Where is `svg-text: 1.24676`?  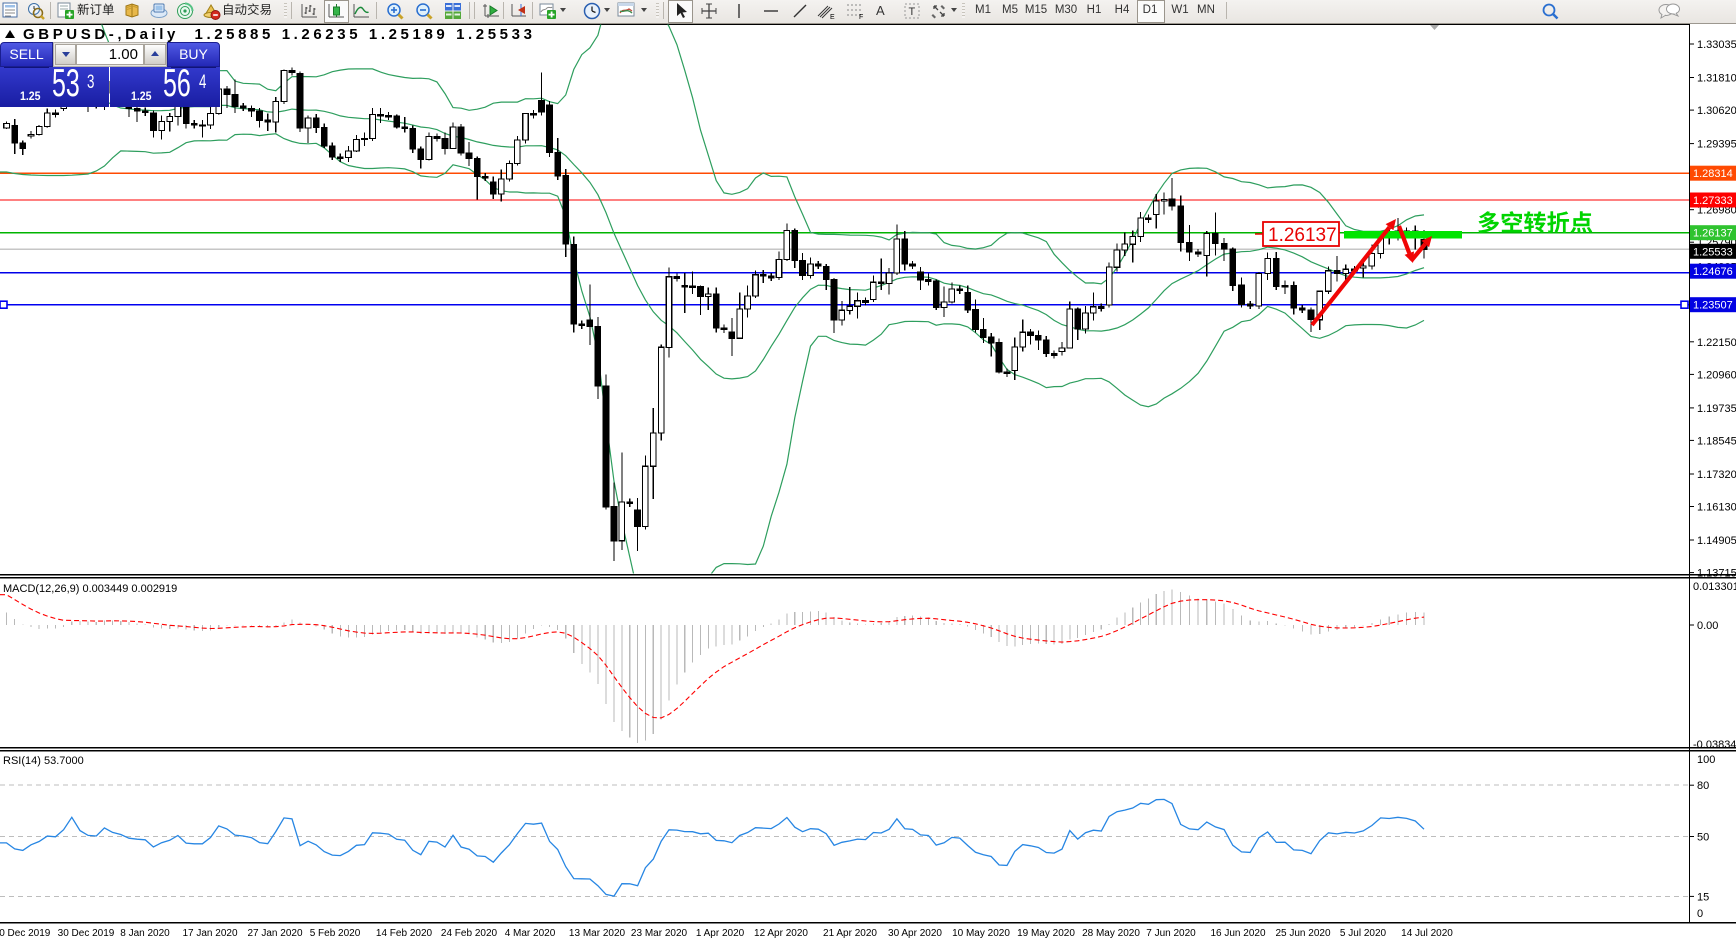 svg-text: 1.24676 is located at coordinates (1713, 272).